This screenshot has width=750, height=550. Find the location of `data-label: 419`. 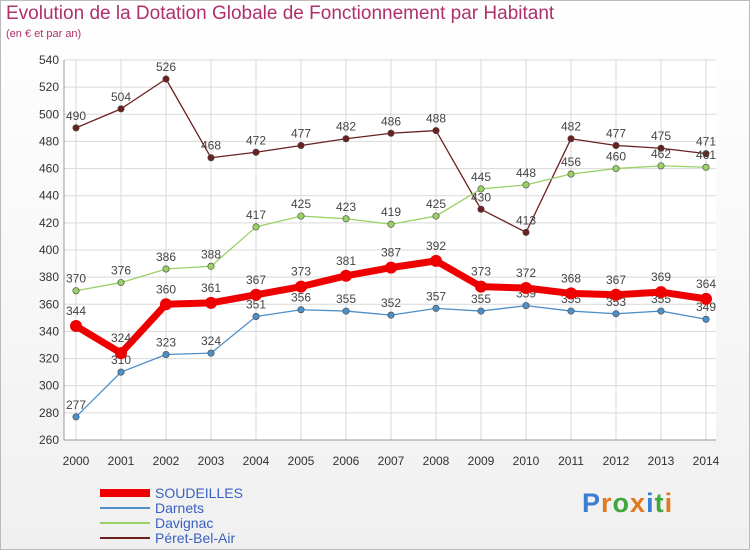

data-label: 419 is located at coordinates (391, 212).